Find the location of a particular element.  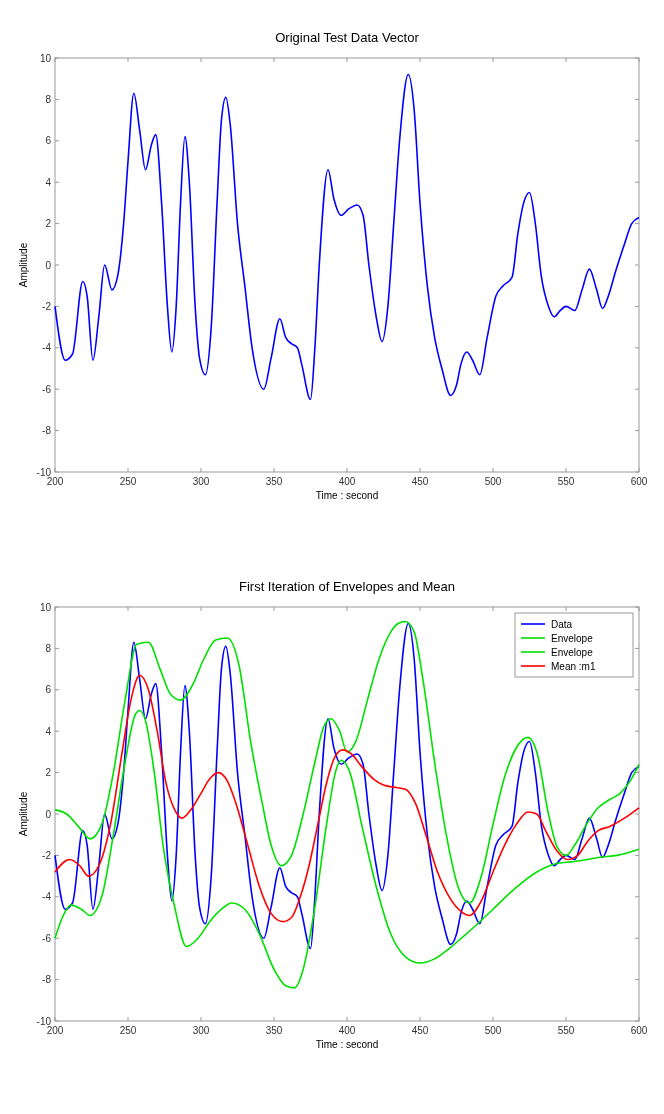

legend-label: Mean :m1 is located at coordinates (573, 666).